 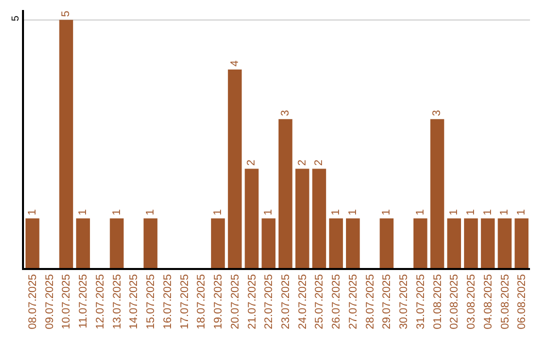 I want to click on x-tick-label: 13.07.2025, so click(x=117, y=302).